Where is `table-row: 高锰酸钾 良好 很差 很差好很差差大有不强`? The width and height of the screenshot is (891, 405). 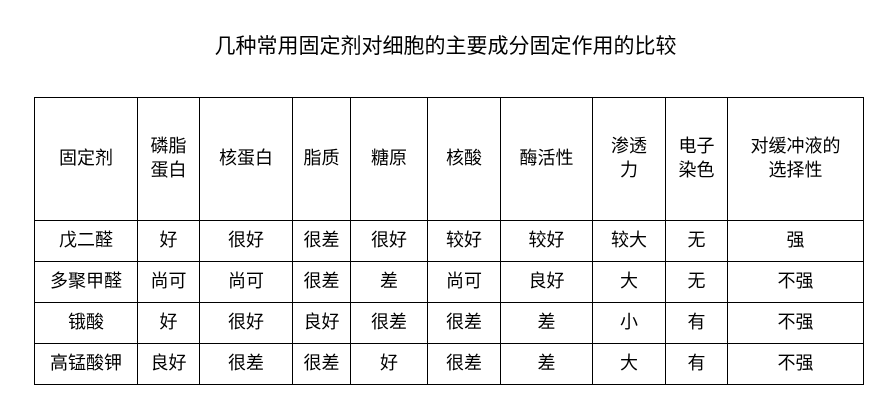 table-row: 高锰酸钾 良好 很差 很差好很差差大有不强 is located at coordinates (449, 364).